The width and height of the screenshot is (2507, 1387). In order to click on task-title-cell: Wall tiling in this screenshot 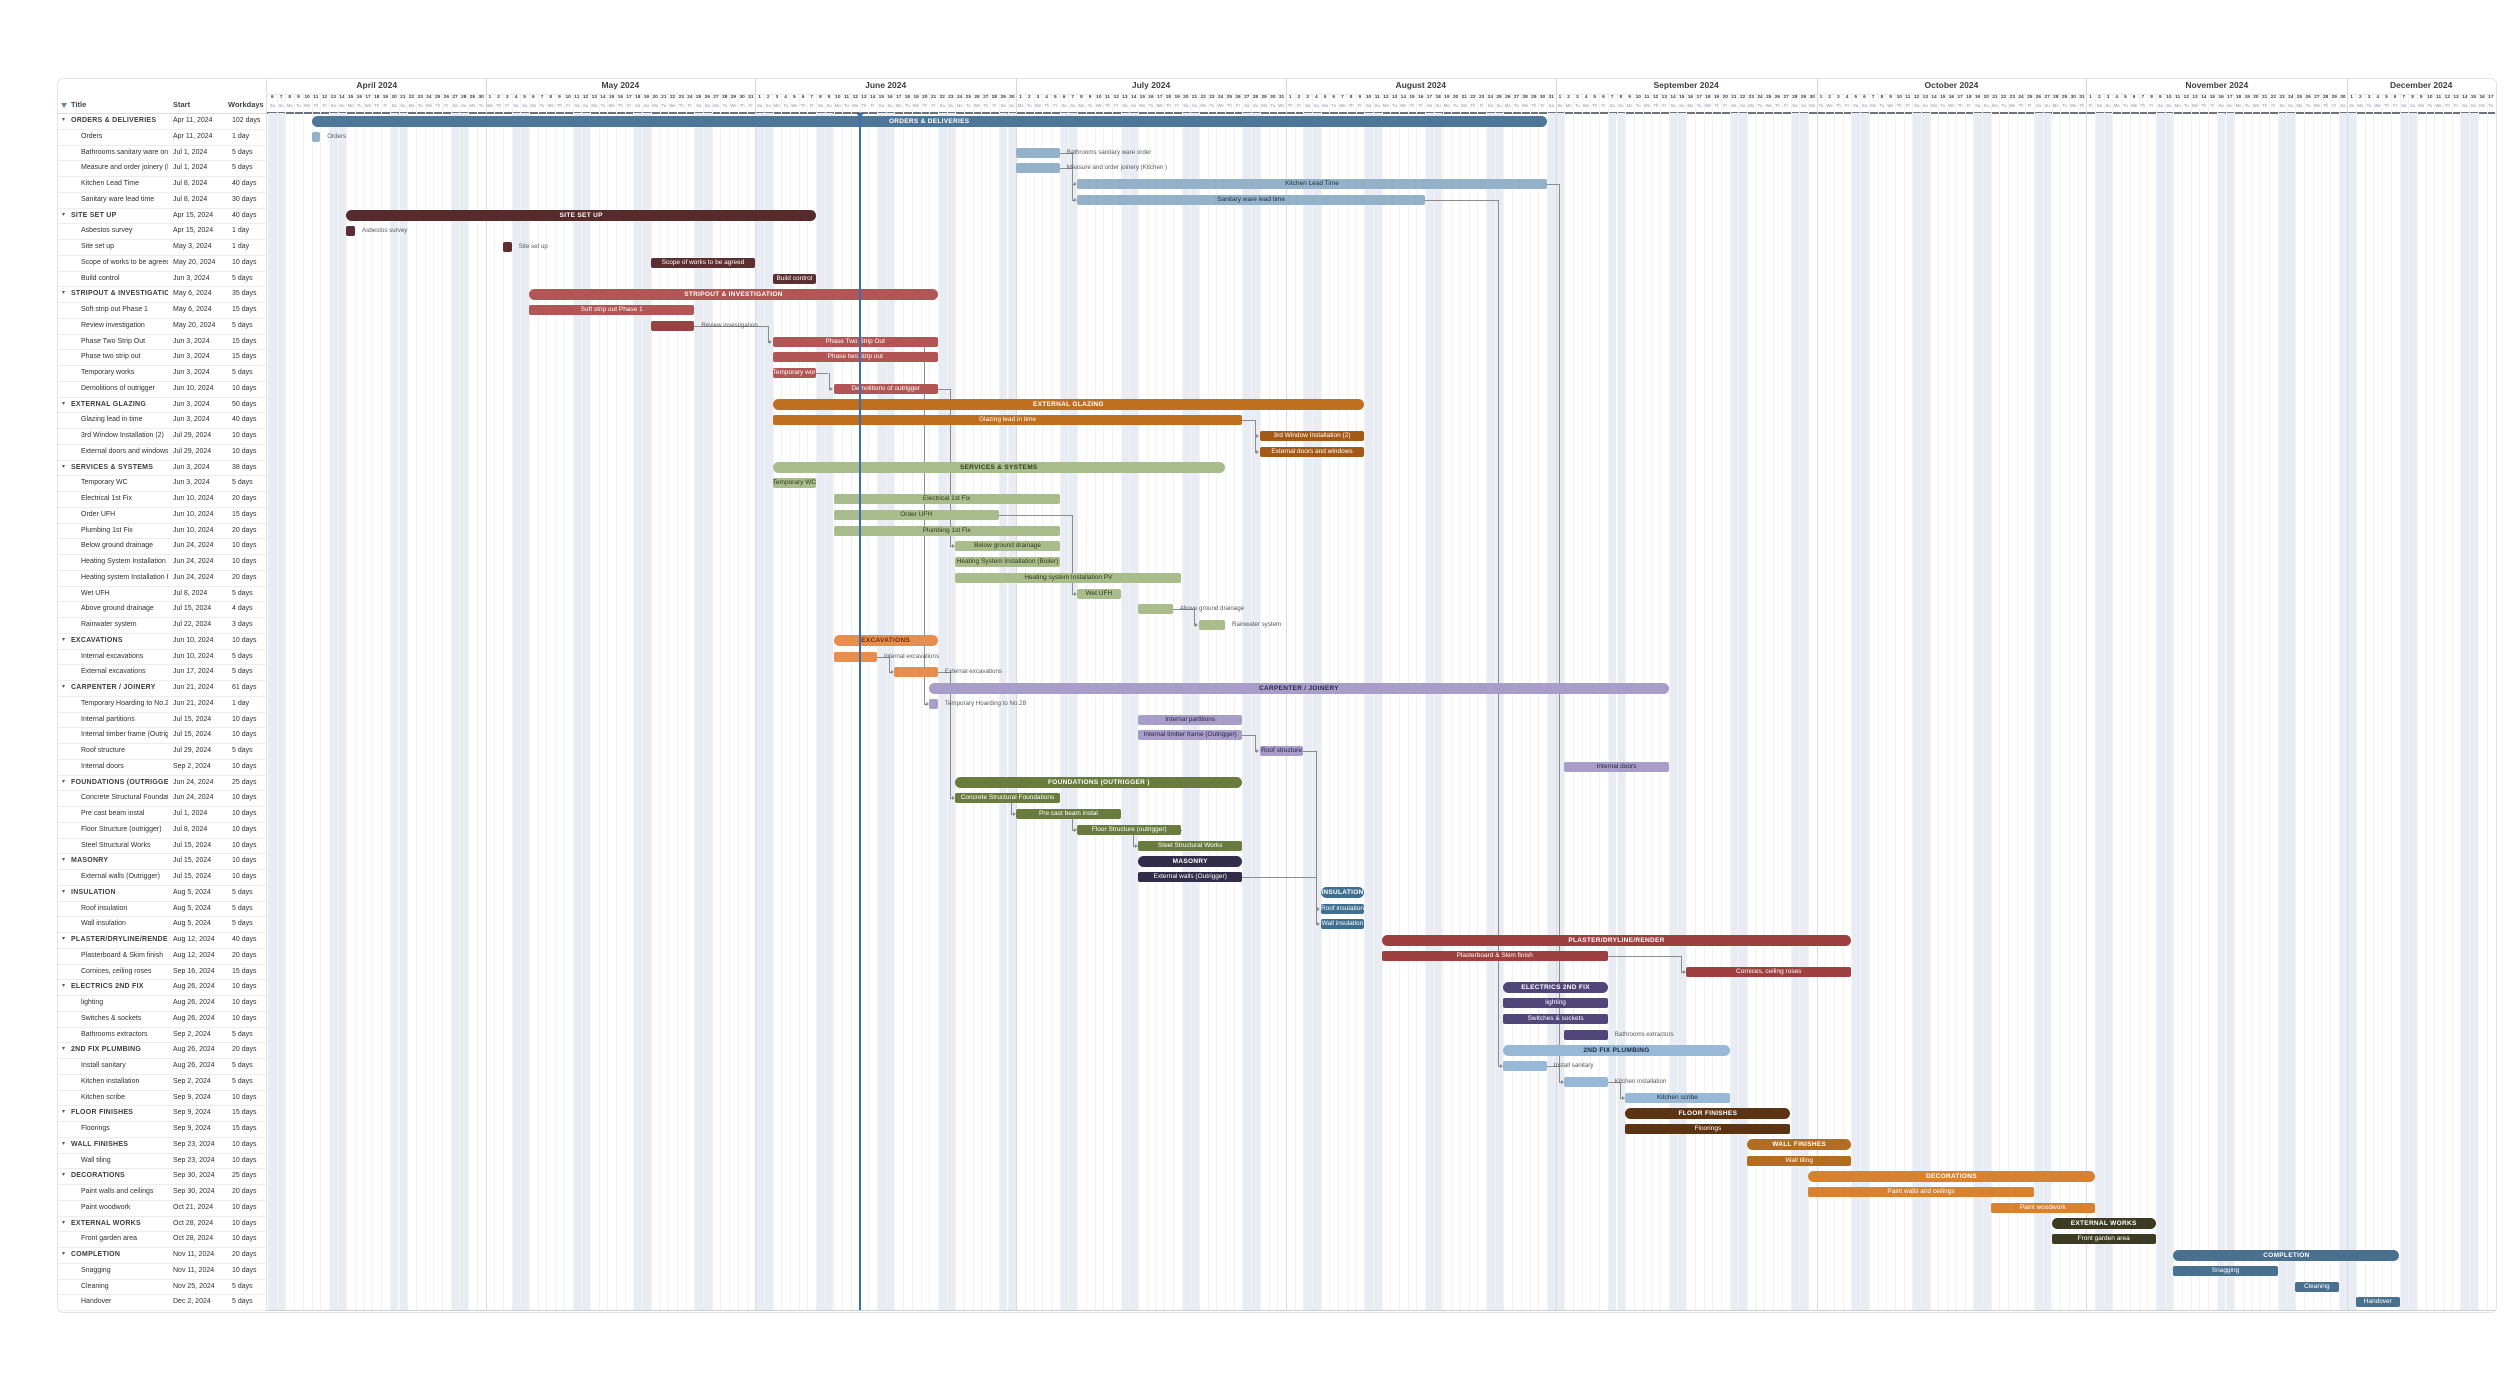, I will do `click(96, 1160)`.